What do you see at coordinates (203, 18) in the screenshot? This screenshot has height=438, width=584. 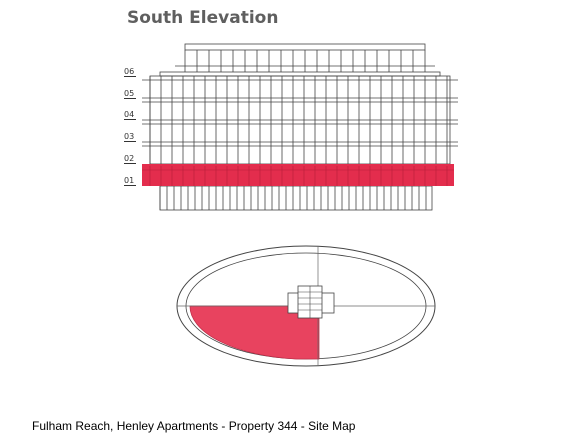 I see `elevation-title: South Elevation` at bounding box center [203, 18].